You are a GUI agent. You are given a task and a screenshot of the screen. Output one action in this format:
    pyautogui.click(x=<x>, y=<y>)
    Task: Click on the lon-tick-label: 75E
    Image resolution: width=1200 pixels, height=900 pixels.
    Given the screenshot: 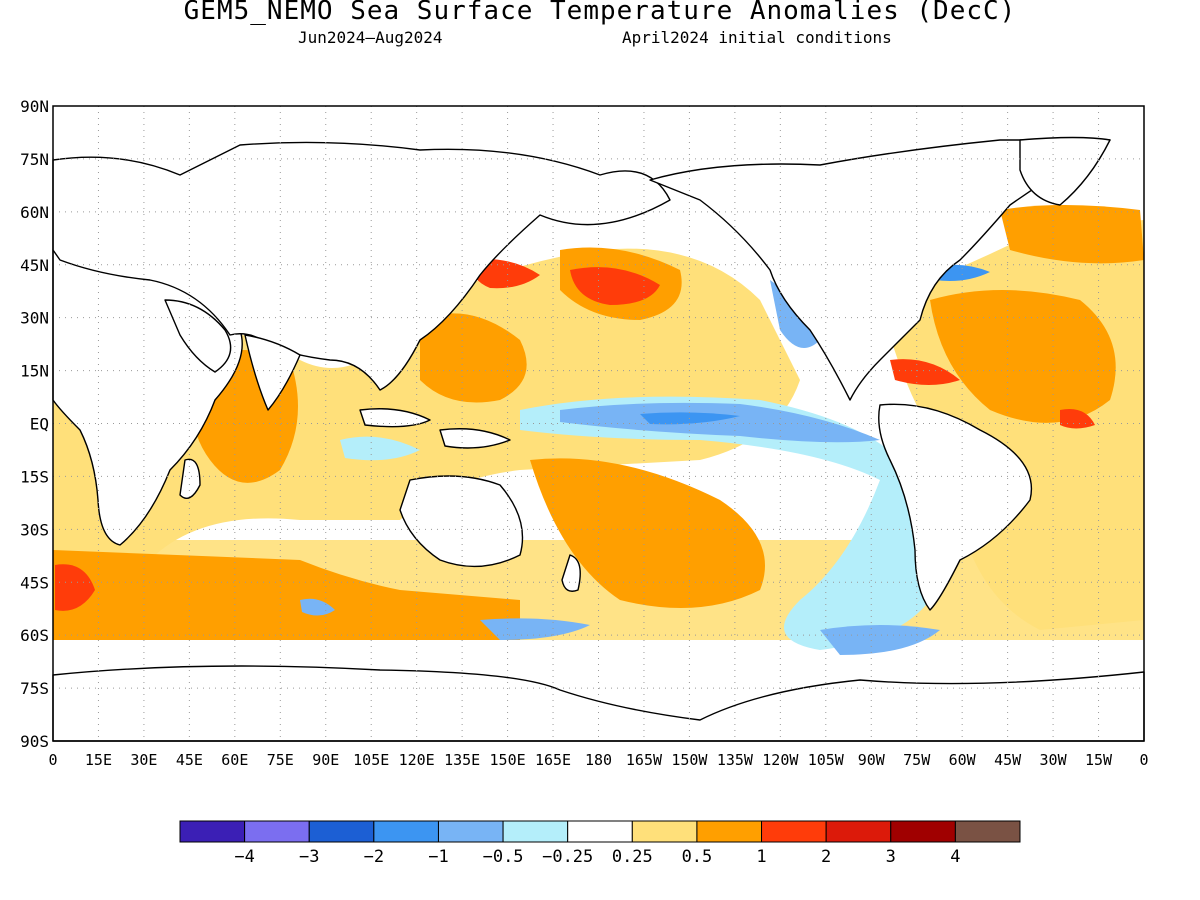 What is the action you would take?
    pyautogui.click(x=280, y=760)
    